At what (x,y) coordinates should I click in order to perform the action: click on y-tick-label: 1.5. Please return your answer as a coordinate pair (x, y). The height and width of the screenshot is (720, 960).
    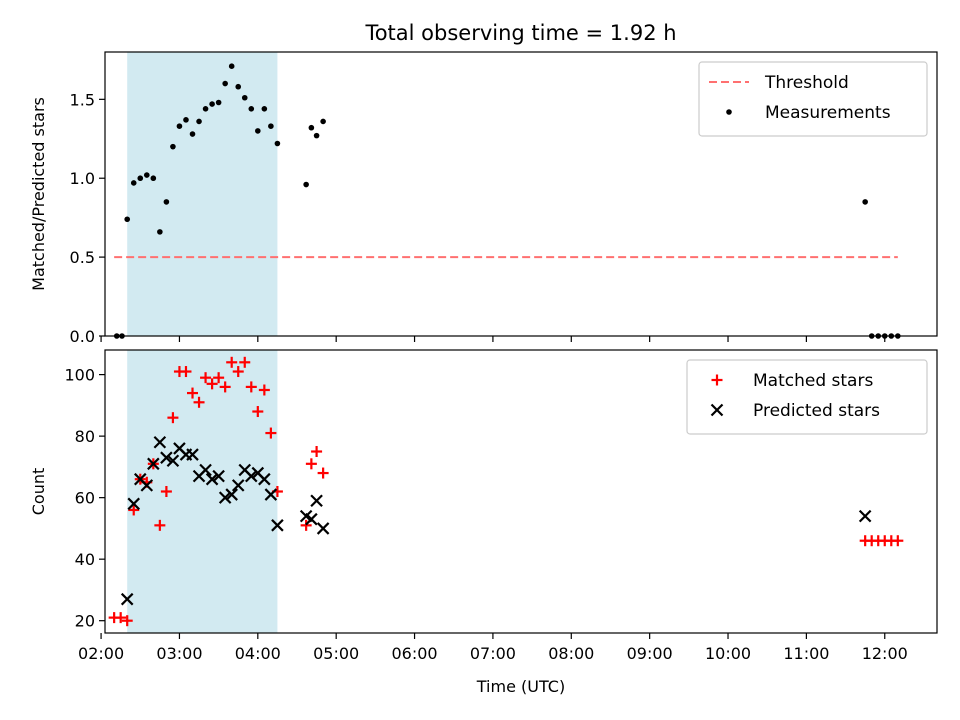
    Looking at the image, I should click on (82, 99).